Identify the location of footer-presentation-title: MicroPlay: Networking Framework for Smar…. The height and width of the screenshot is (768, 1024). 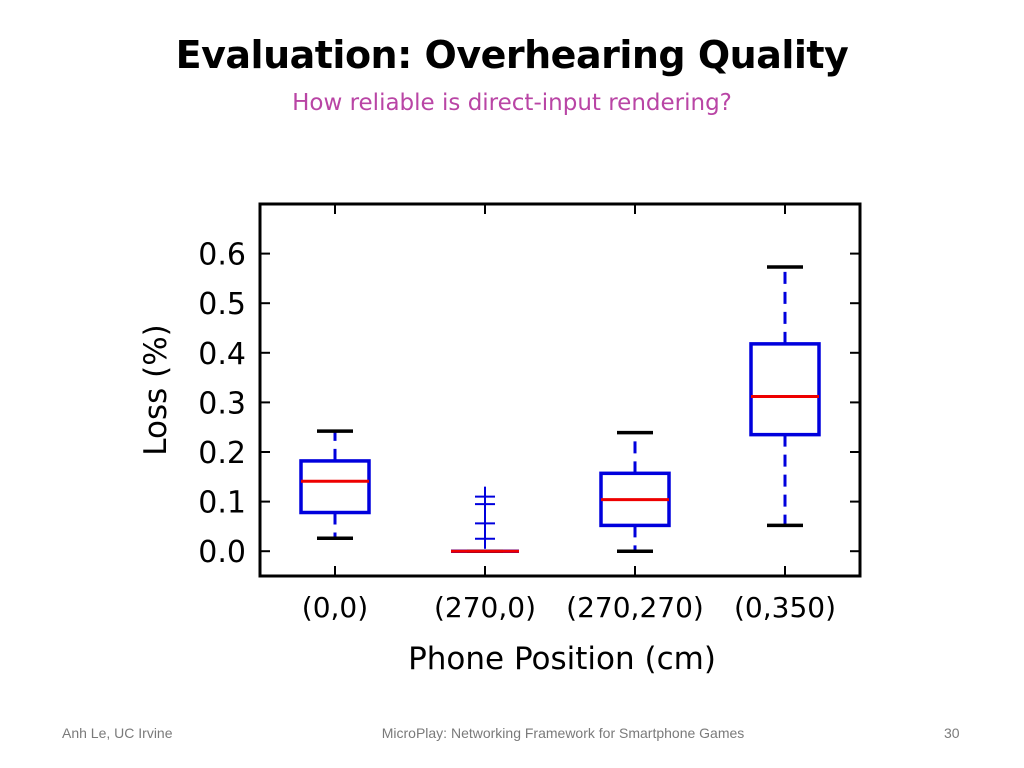
(563, 733).